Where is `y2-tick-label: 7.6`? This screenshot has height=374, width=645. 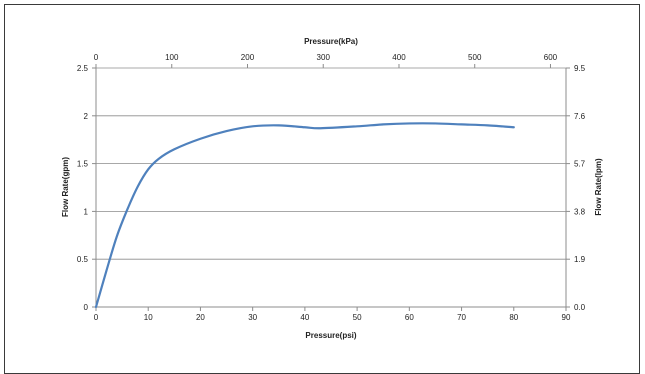 y2-tick-label: 7.6 is located at coordinates (580, 116).